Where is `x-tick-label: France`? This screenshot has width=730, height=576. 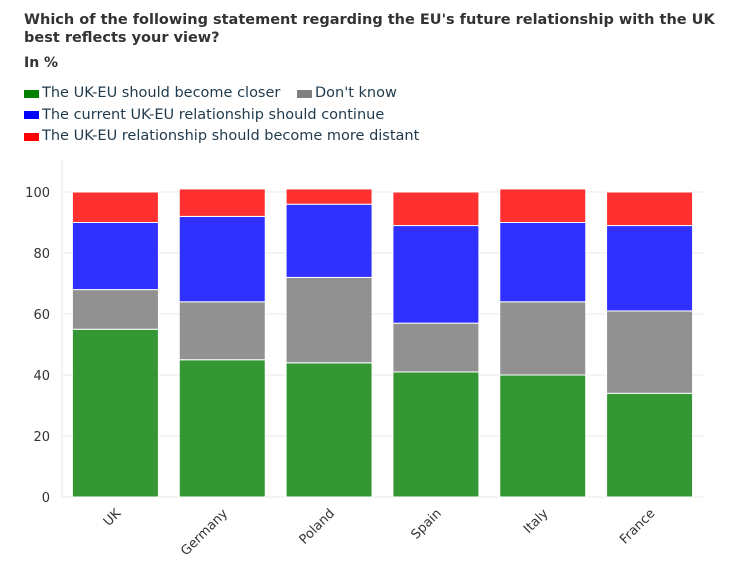
x-tick-label: France is located at coordinates (637, 526).